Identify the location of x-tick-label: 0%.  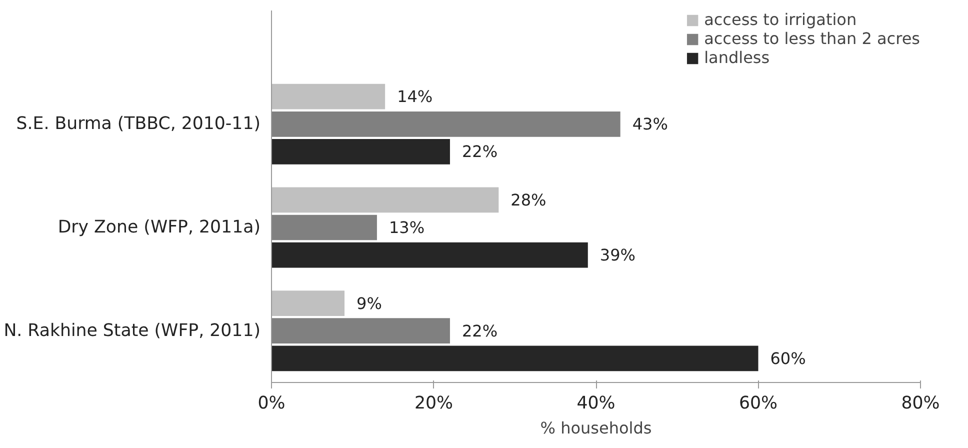
(272, 404).